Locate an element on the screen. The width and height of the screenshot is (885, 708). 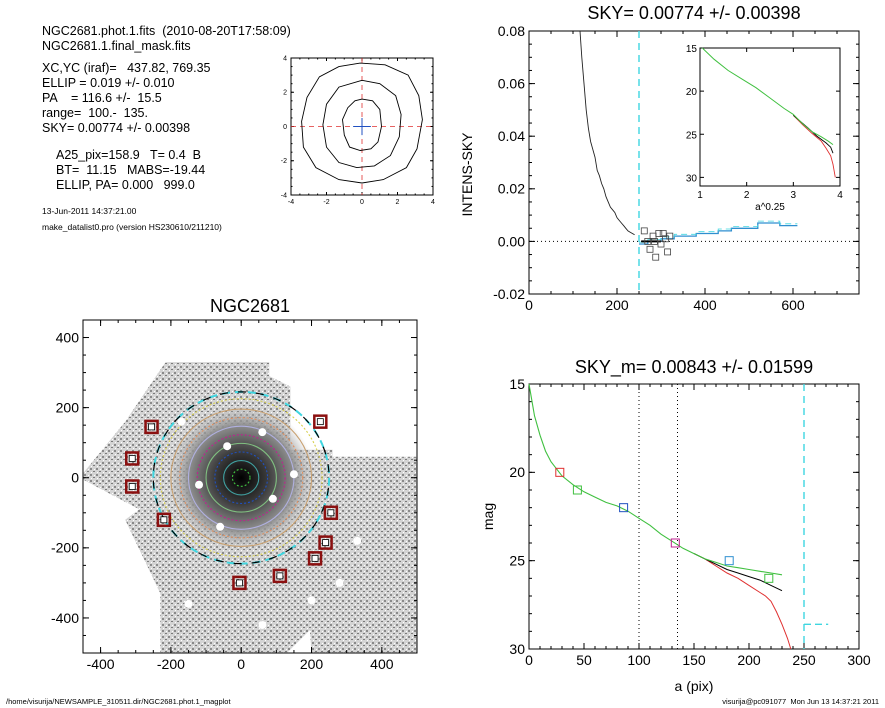
inset-green-line is located at coordinates (767, 96).